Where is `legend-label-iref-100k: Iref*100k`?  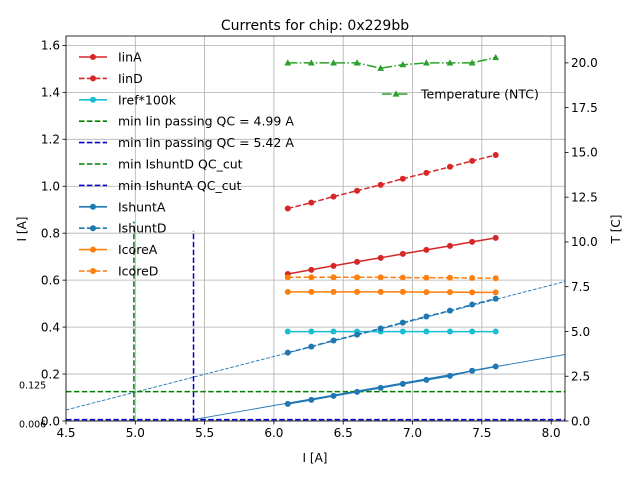 legend-label-iref-100k: Iref*100k is located at coordinates (147, 99).